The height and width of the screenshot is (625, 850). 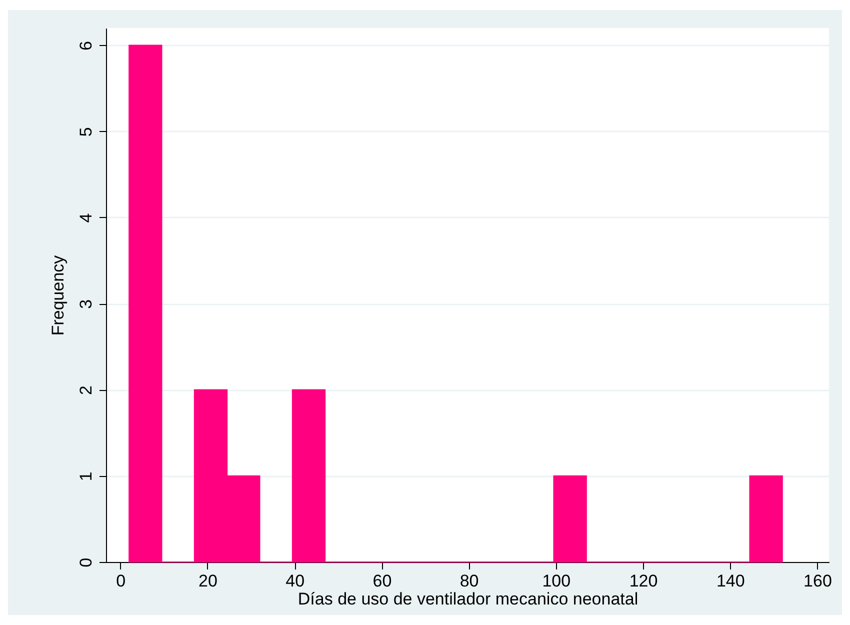 What do you see at coordinates (86, 45) in the screenshot?
I see `y-tick-label: 6` at bounding box center [86, 45].